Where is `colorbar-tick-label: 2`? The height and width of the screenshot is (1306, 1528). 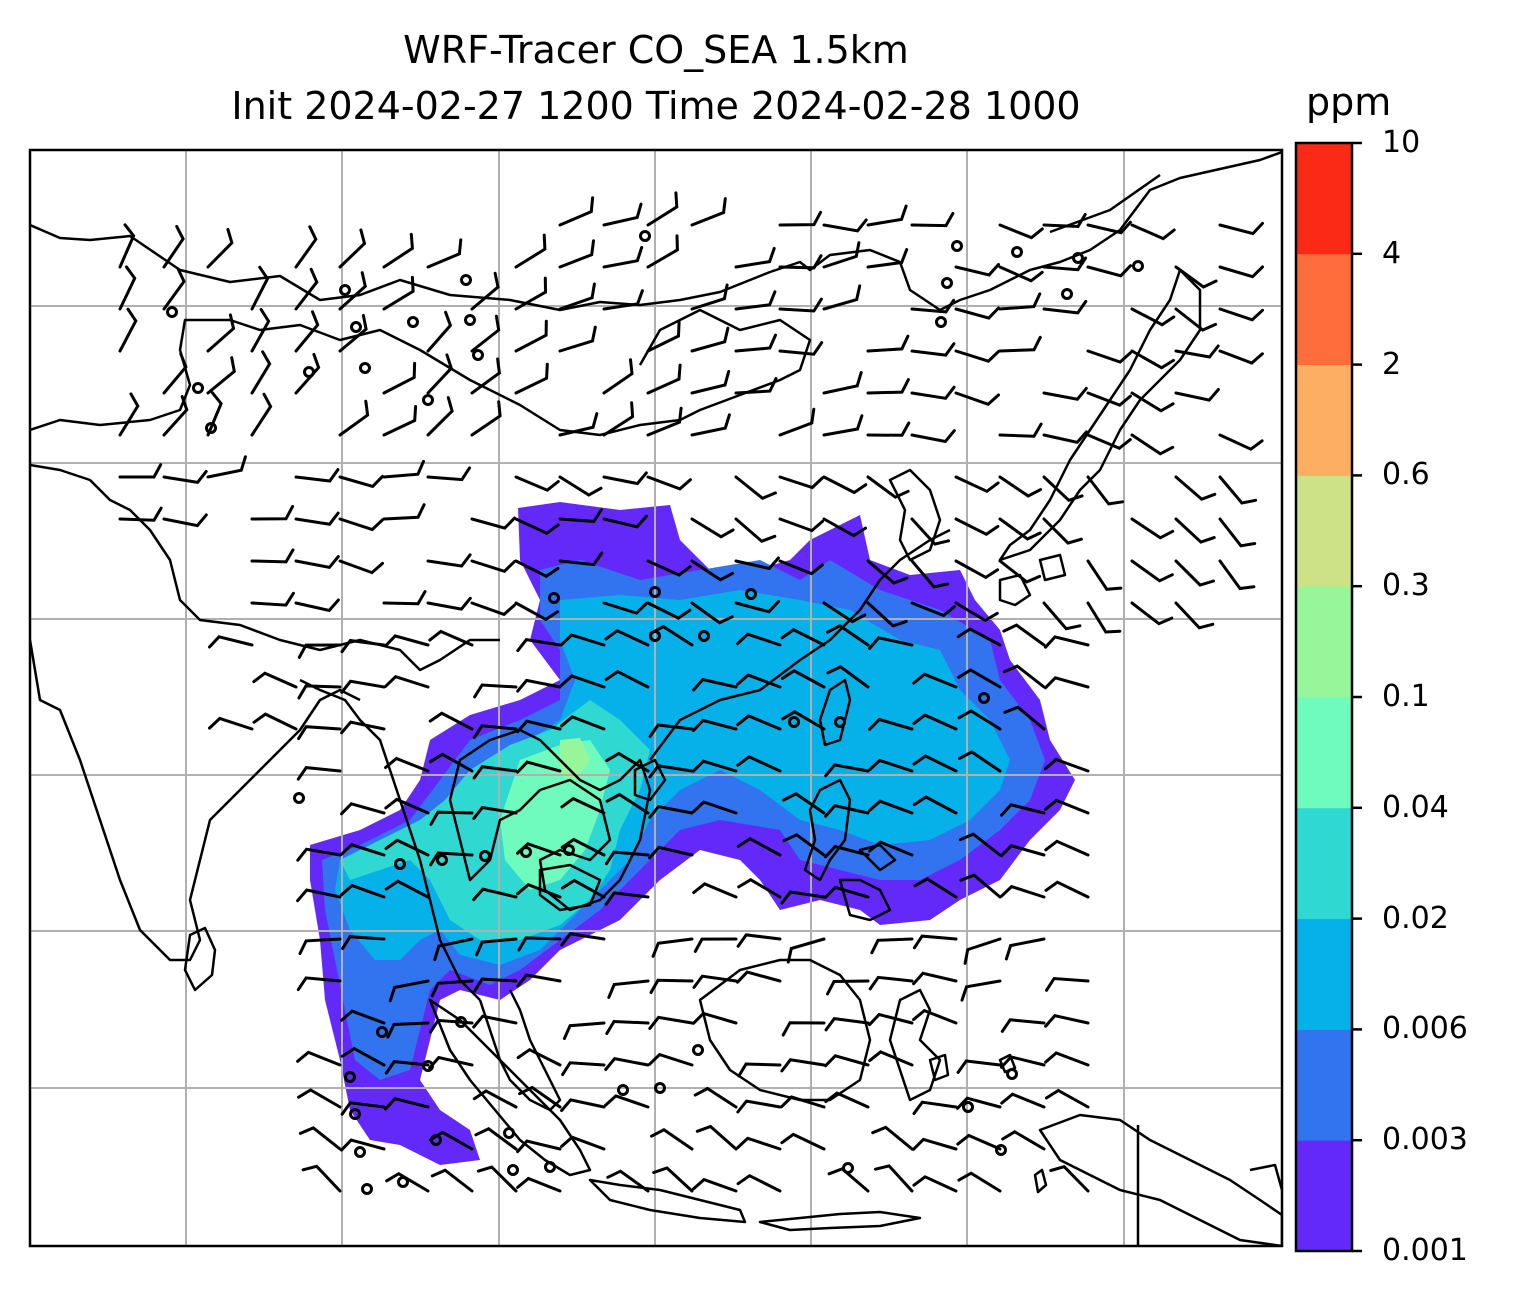
colorbar-tick-label: 2 is located at coordinates (1392, 364).